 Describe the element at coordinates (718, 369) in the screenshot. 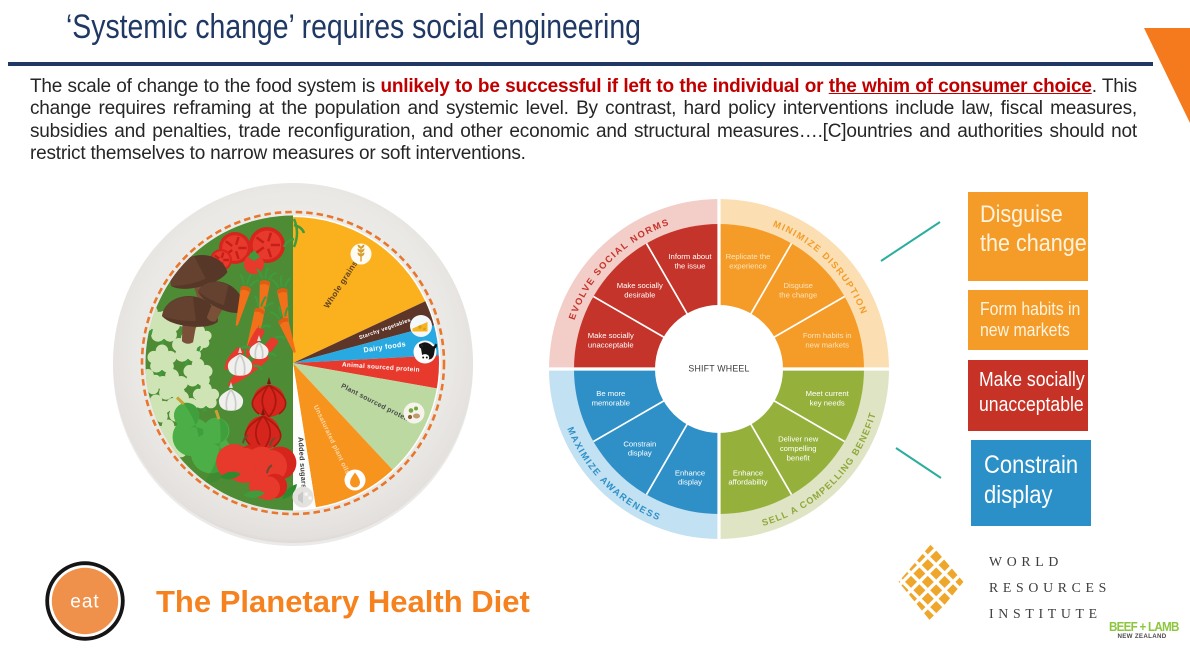

I see `svg-text: SHIFT WHEEL` at that location.